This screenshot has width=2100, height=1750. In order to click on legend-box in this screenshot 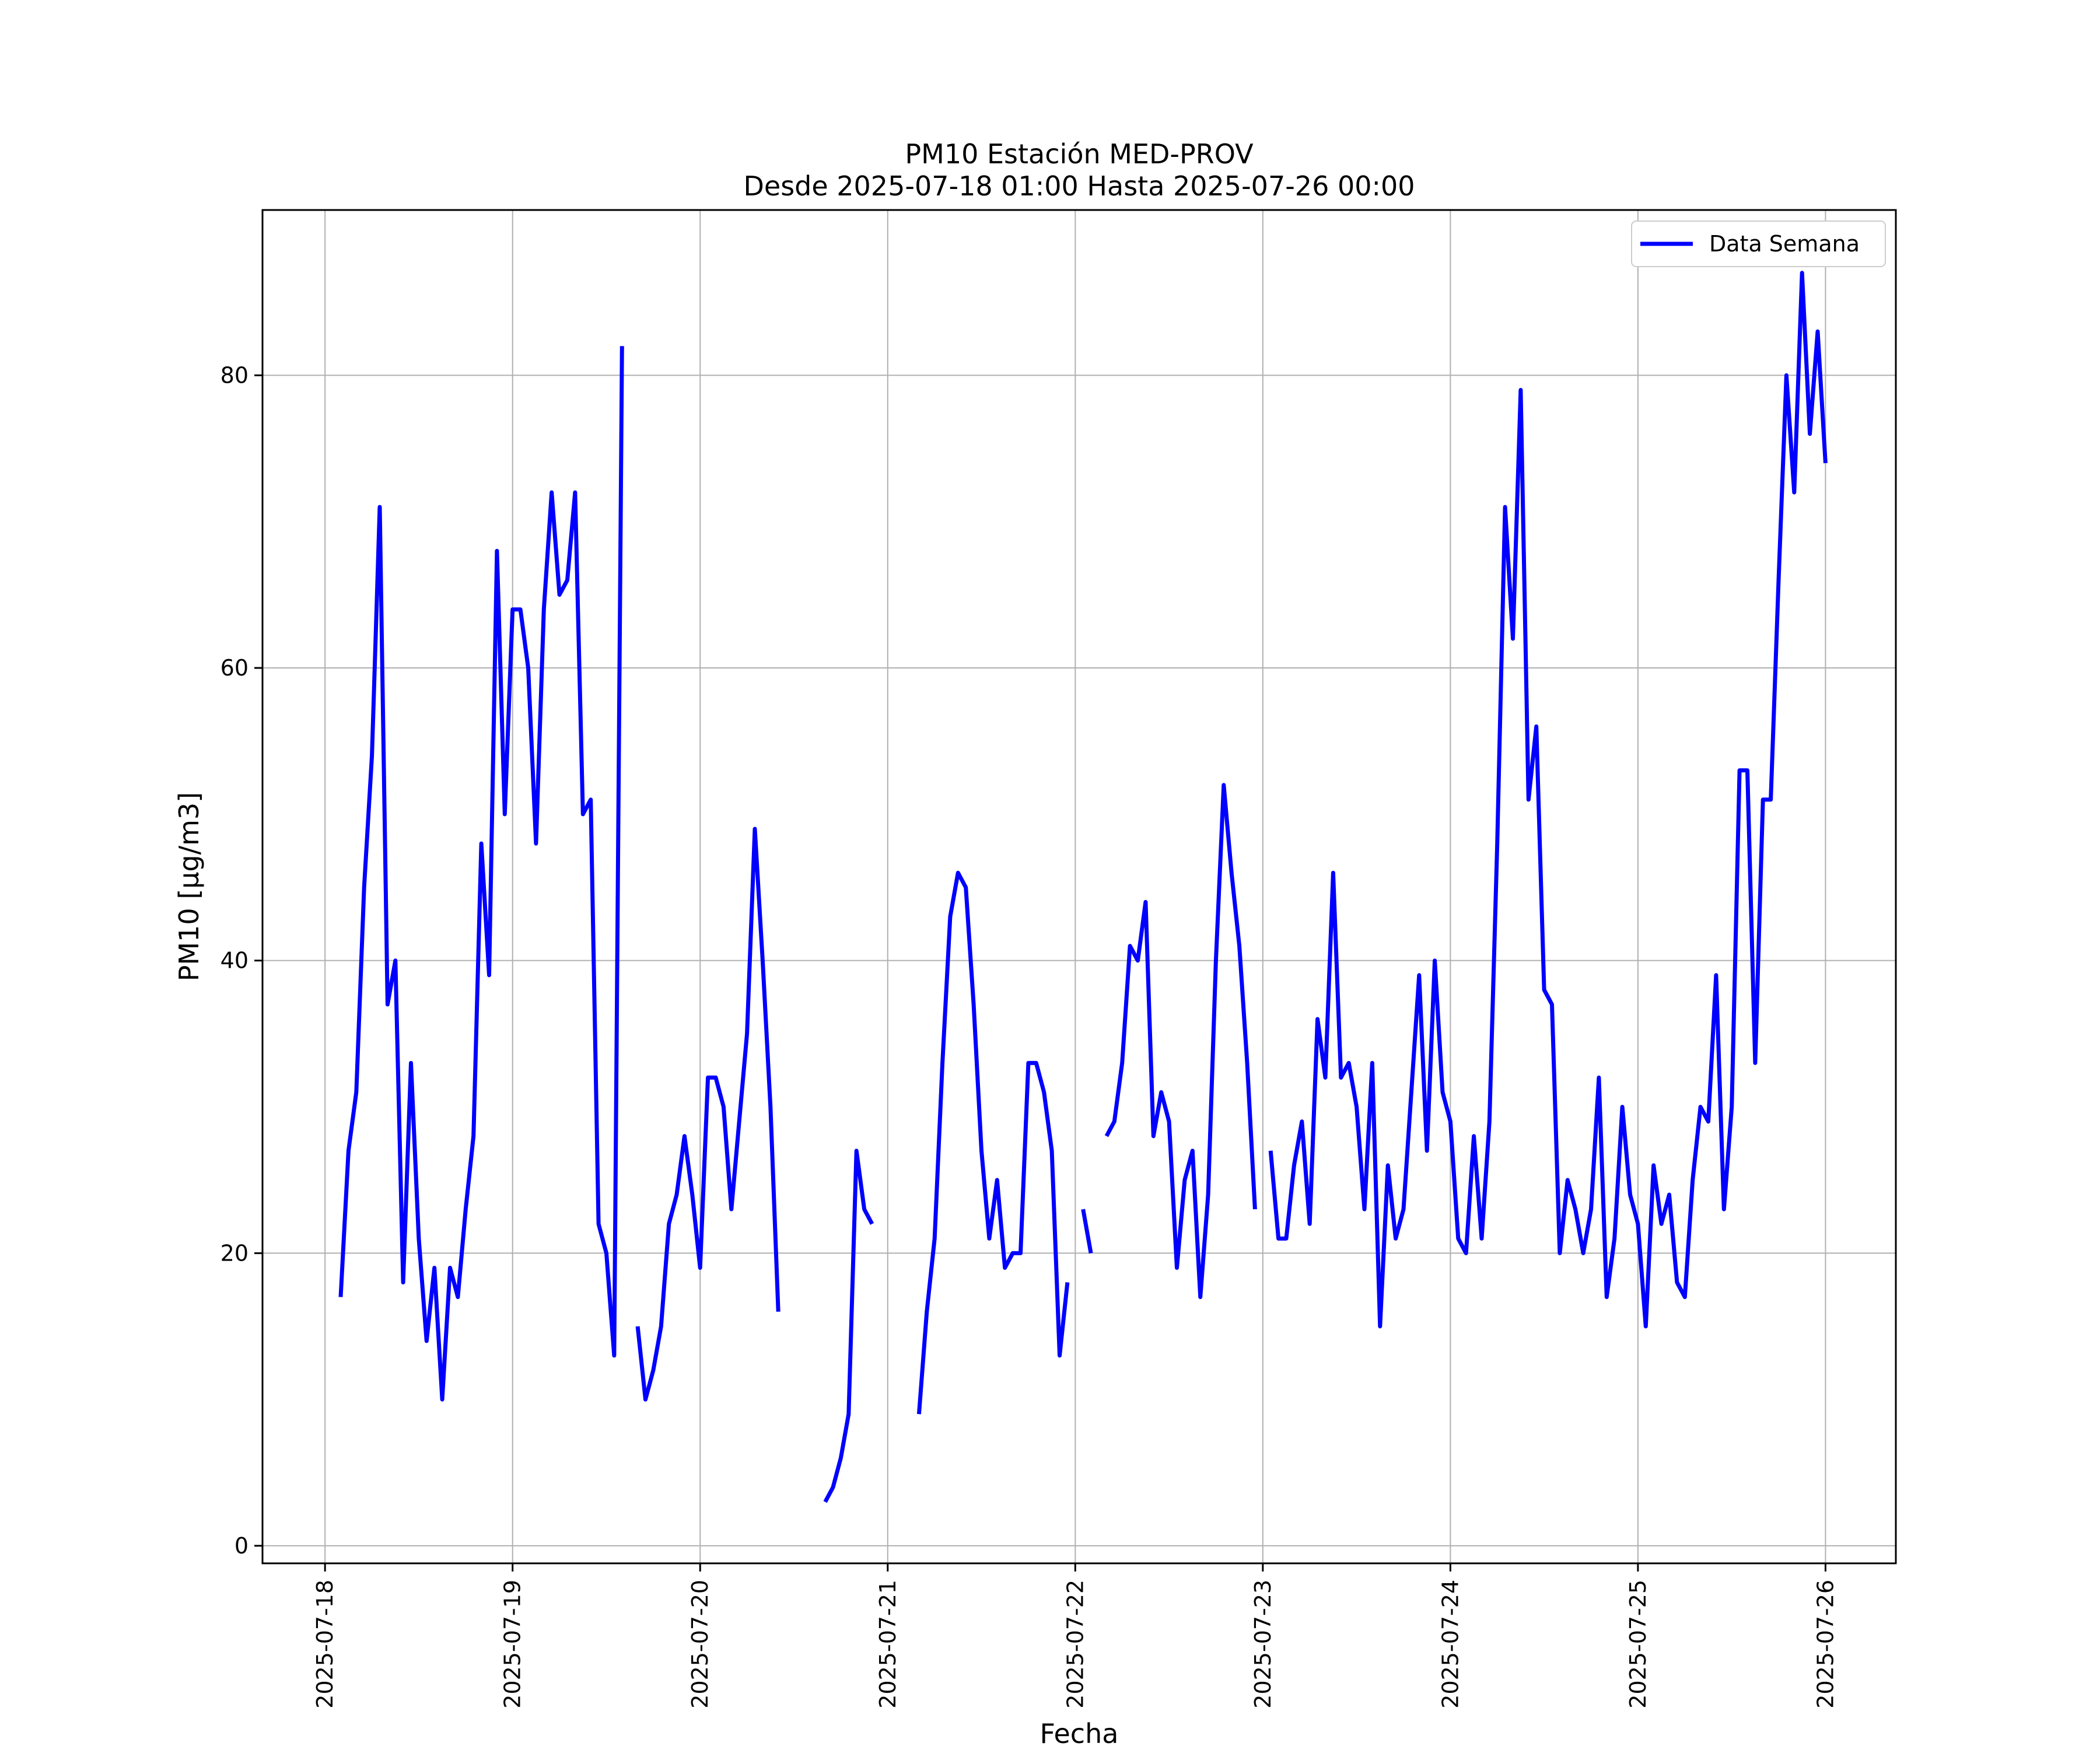, I will do `click(1758, 243)`.